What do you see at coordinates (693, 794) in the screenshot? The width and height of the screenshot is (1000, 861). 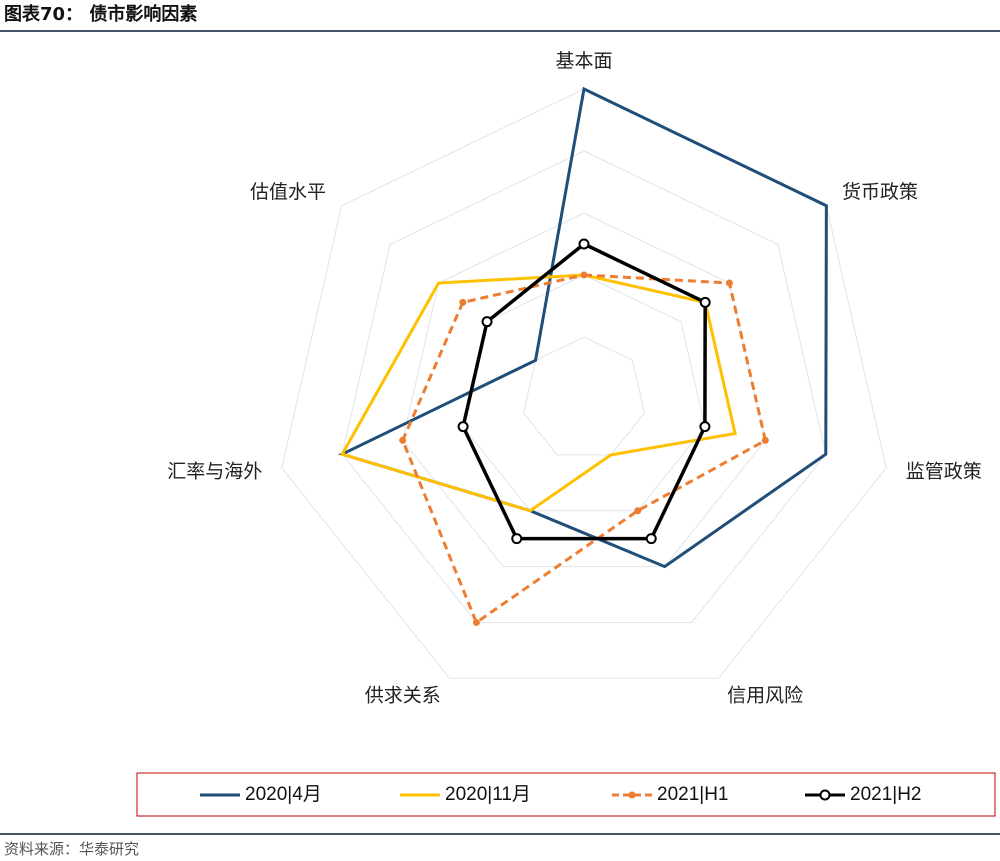 I see `legend-label: 2021|H1` at bounding box center [693, 794].